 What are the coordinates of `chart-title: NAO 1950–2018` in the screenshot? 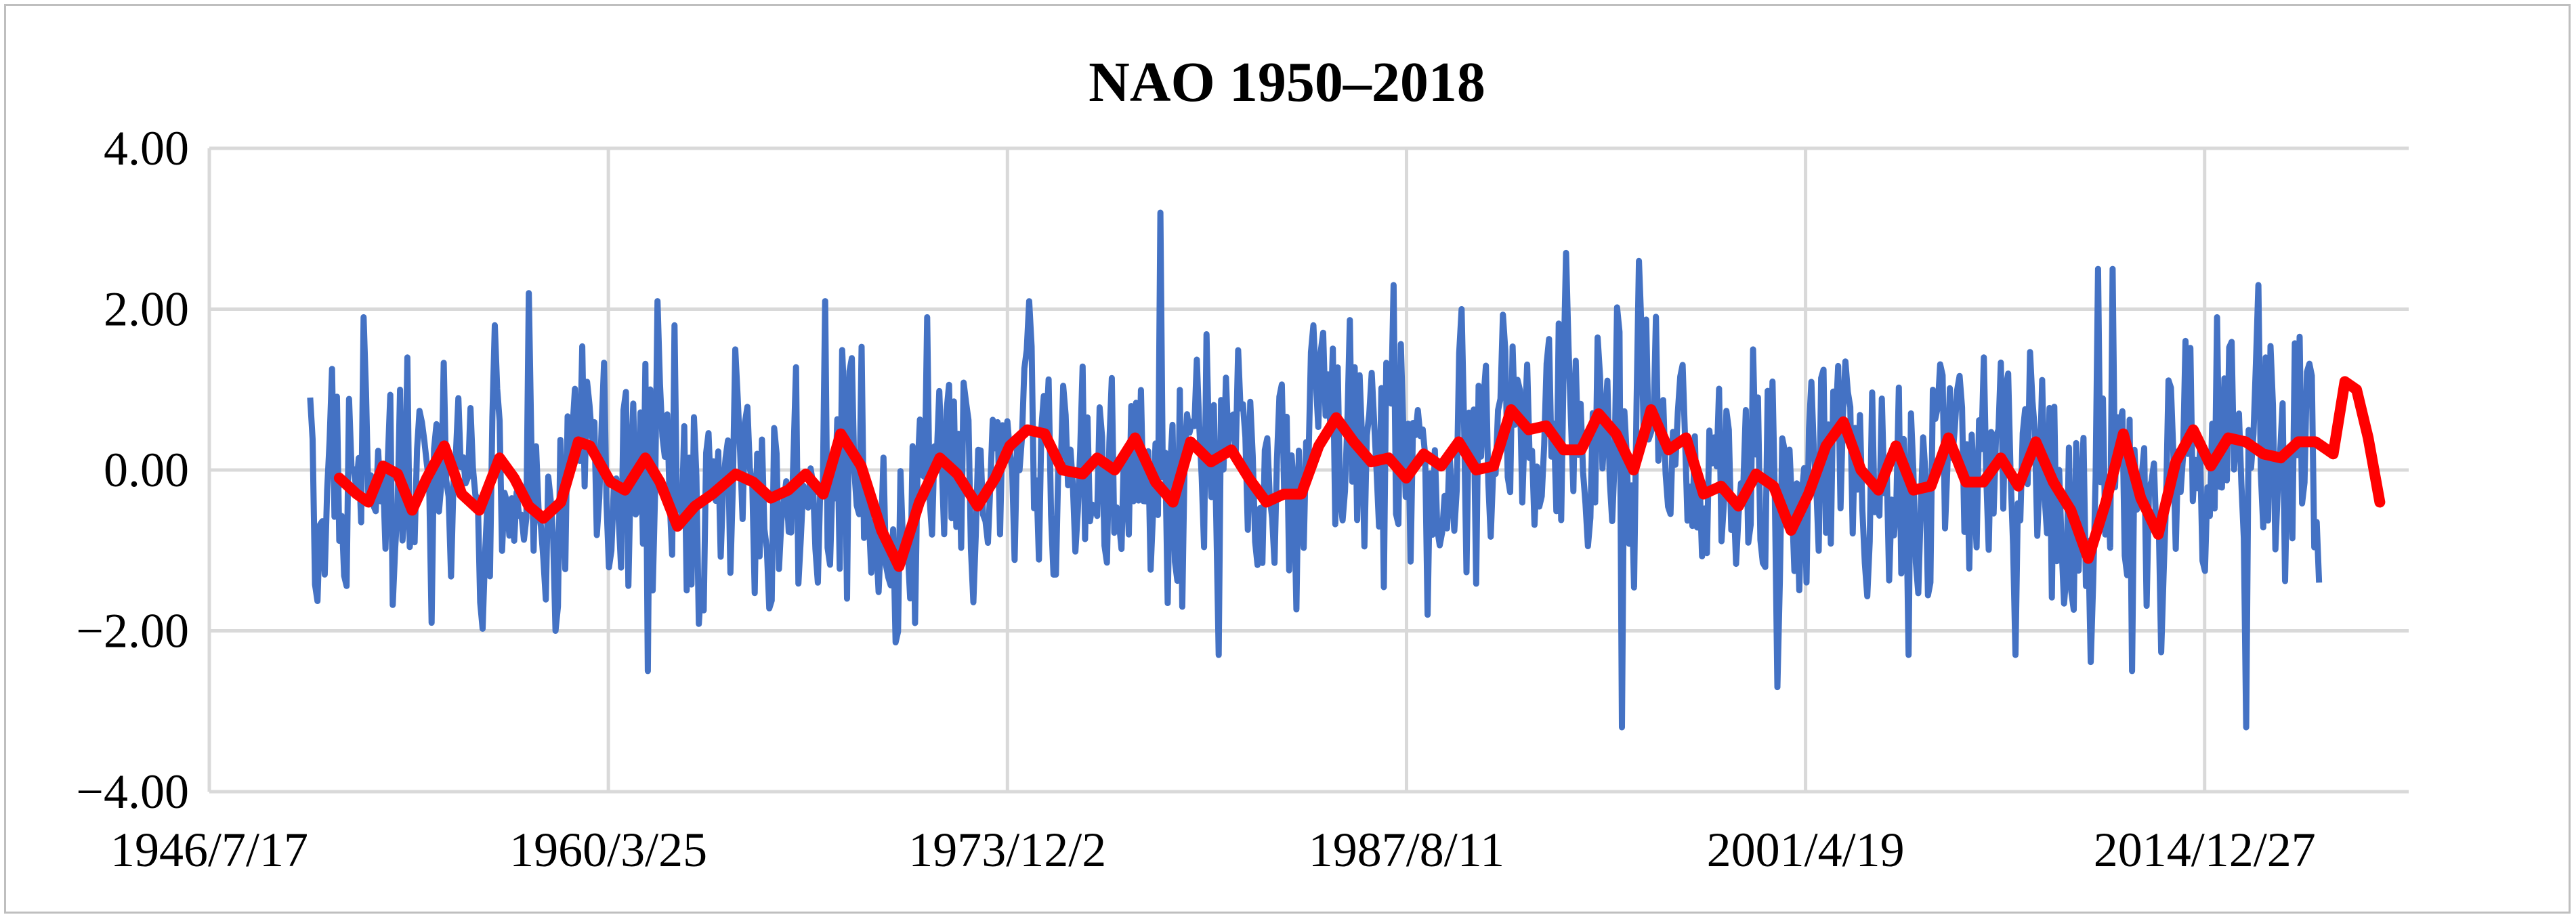 It's located at (1287, 83).